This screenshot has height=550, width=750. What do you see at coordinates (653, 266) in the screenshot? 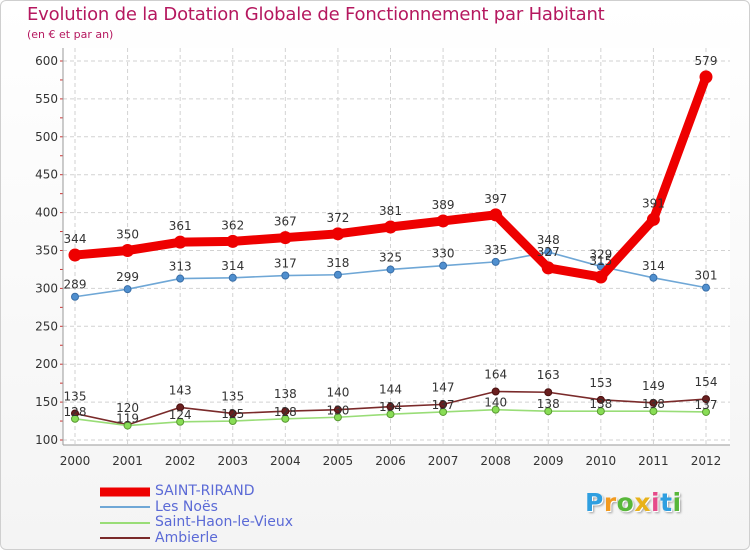
I see `data-label: 314` at bounding box center [653, 266].